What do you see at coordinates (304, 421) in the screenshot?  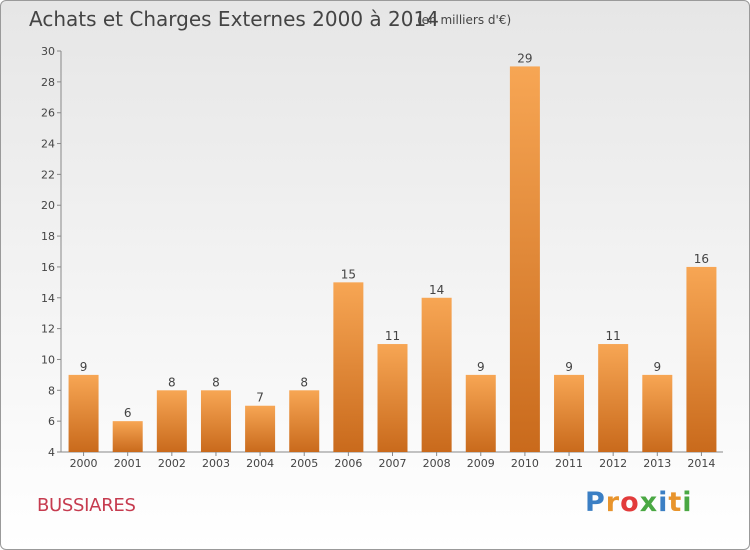 I see `bar-2005` at bounding box center [304, 421].